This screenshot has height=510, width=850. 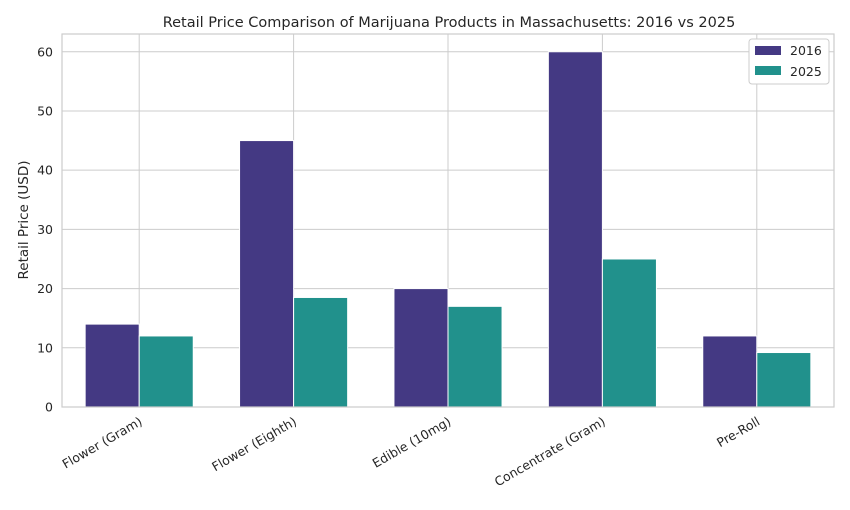 I want to click on y-axis-label: Retail Price (USD), so click(x=24, y=219).